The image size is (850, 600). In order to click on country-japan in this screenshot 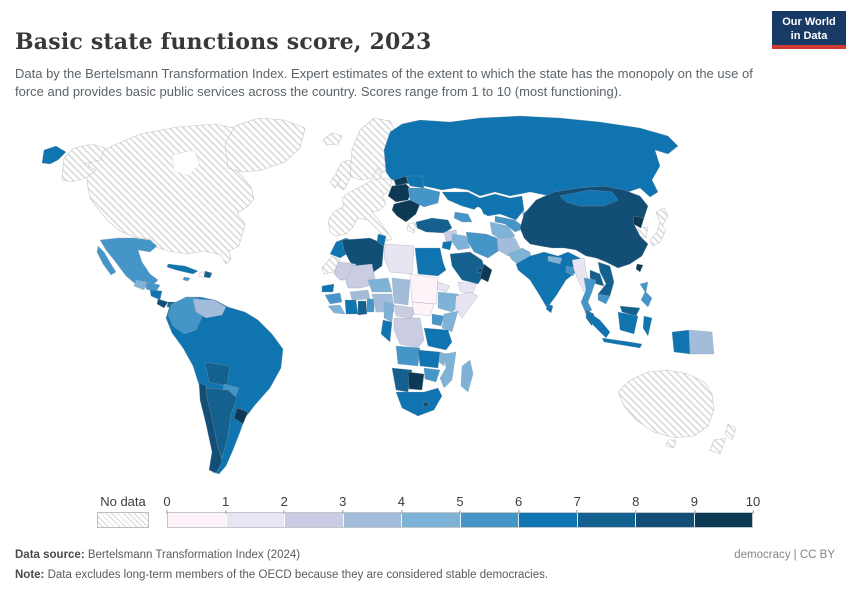, I will do `click(659, 227)`.